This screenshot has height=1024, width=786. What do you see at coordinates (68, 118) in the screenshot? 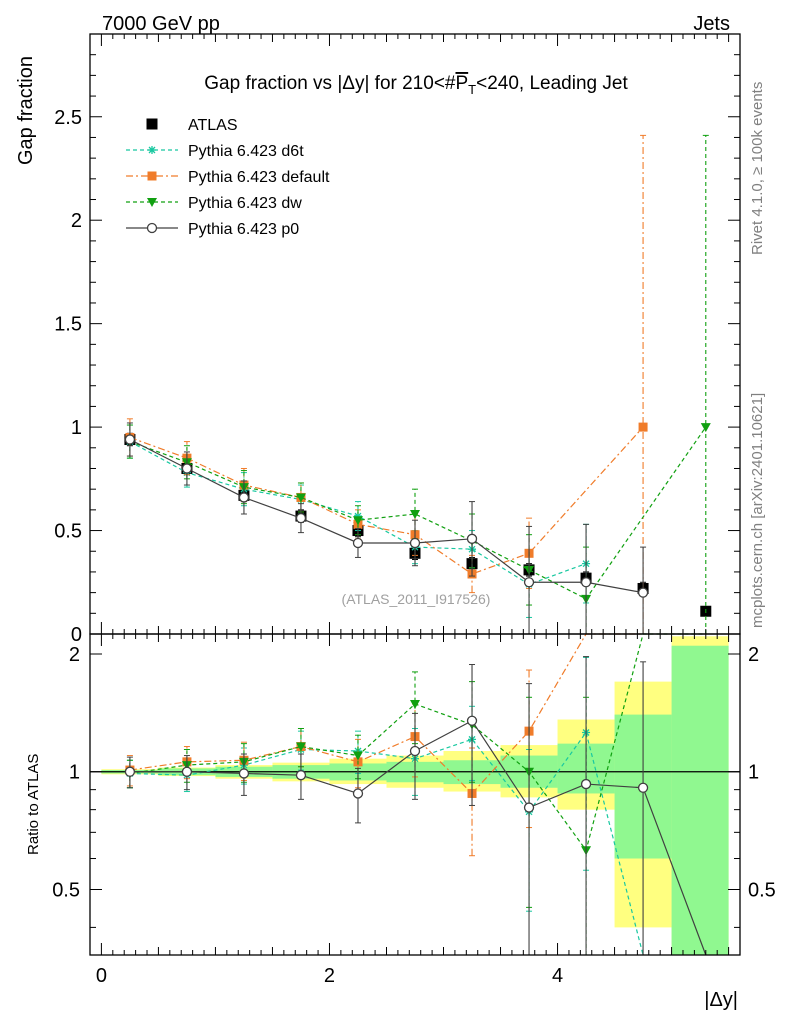
I see `main-ytick-label-5: 2.5` at bounding box center [68, 118].